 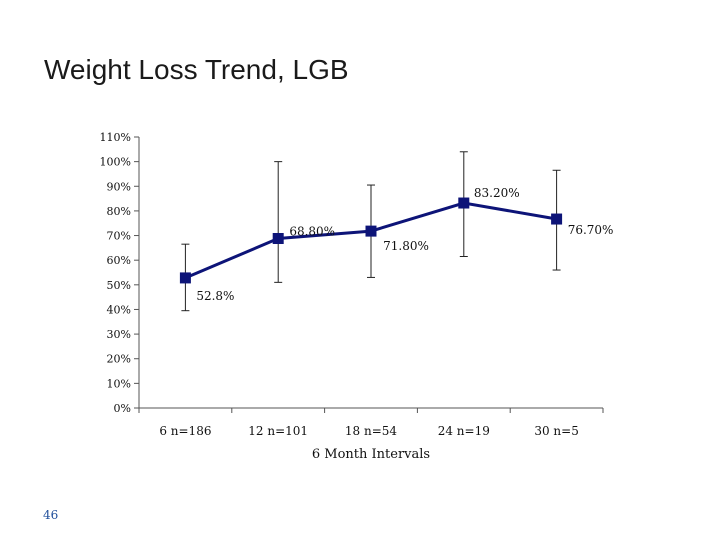 I want to click on y-tick-label: 110%, so click(x=115, y=137).